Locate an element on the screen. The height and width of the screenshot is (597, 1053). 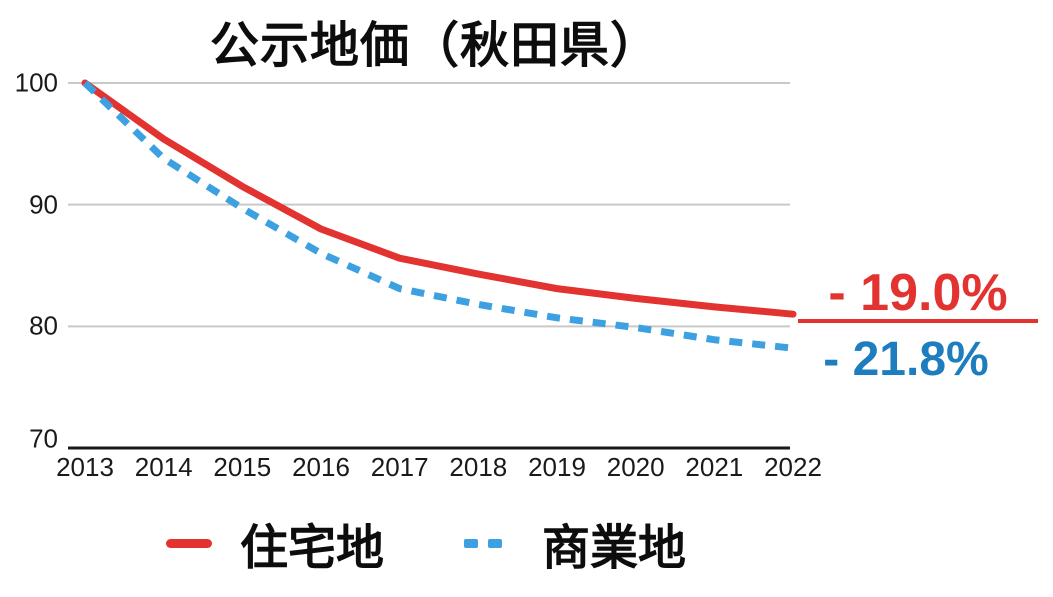
x-tick-2021: 2021 is located at coordinates (714, 467).